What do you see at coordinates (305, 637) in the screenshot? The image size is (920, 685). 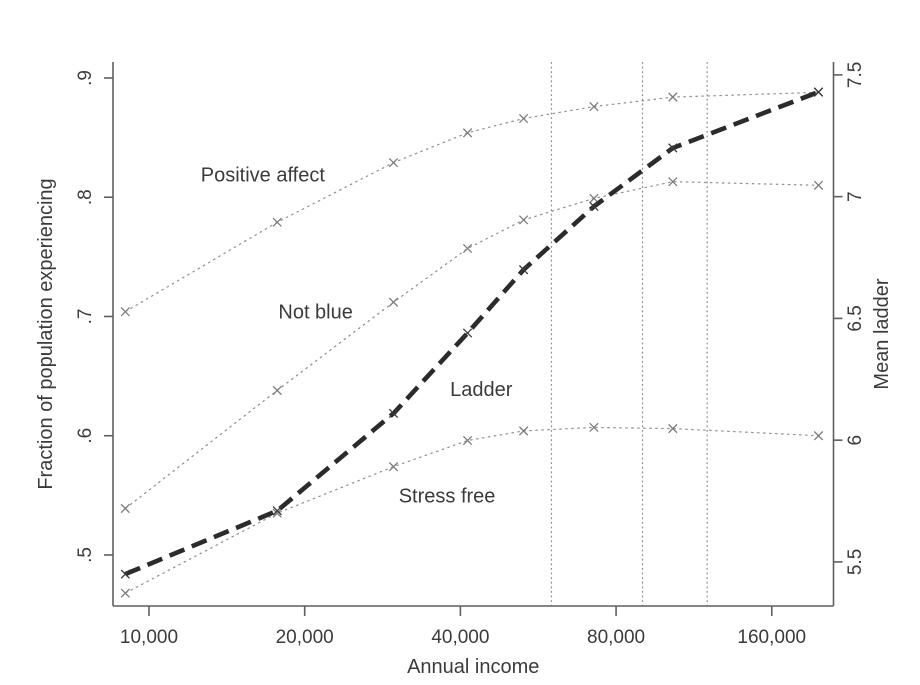 I see `x-tick-label: 20,000` at bounding box center [305, 637].